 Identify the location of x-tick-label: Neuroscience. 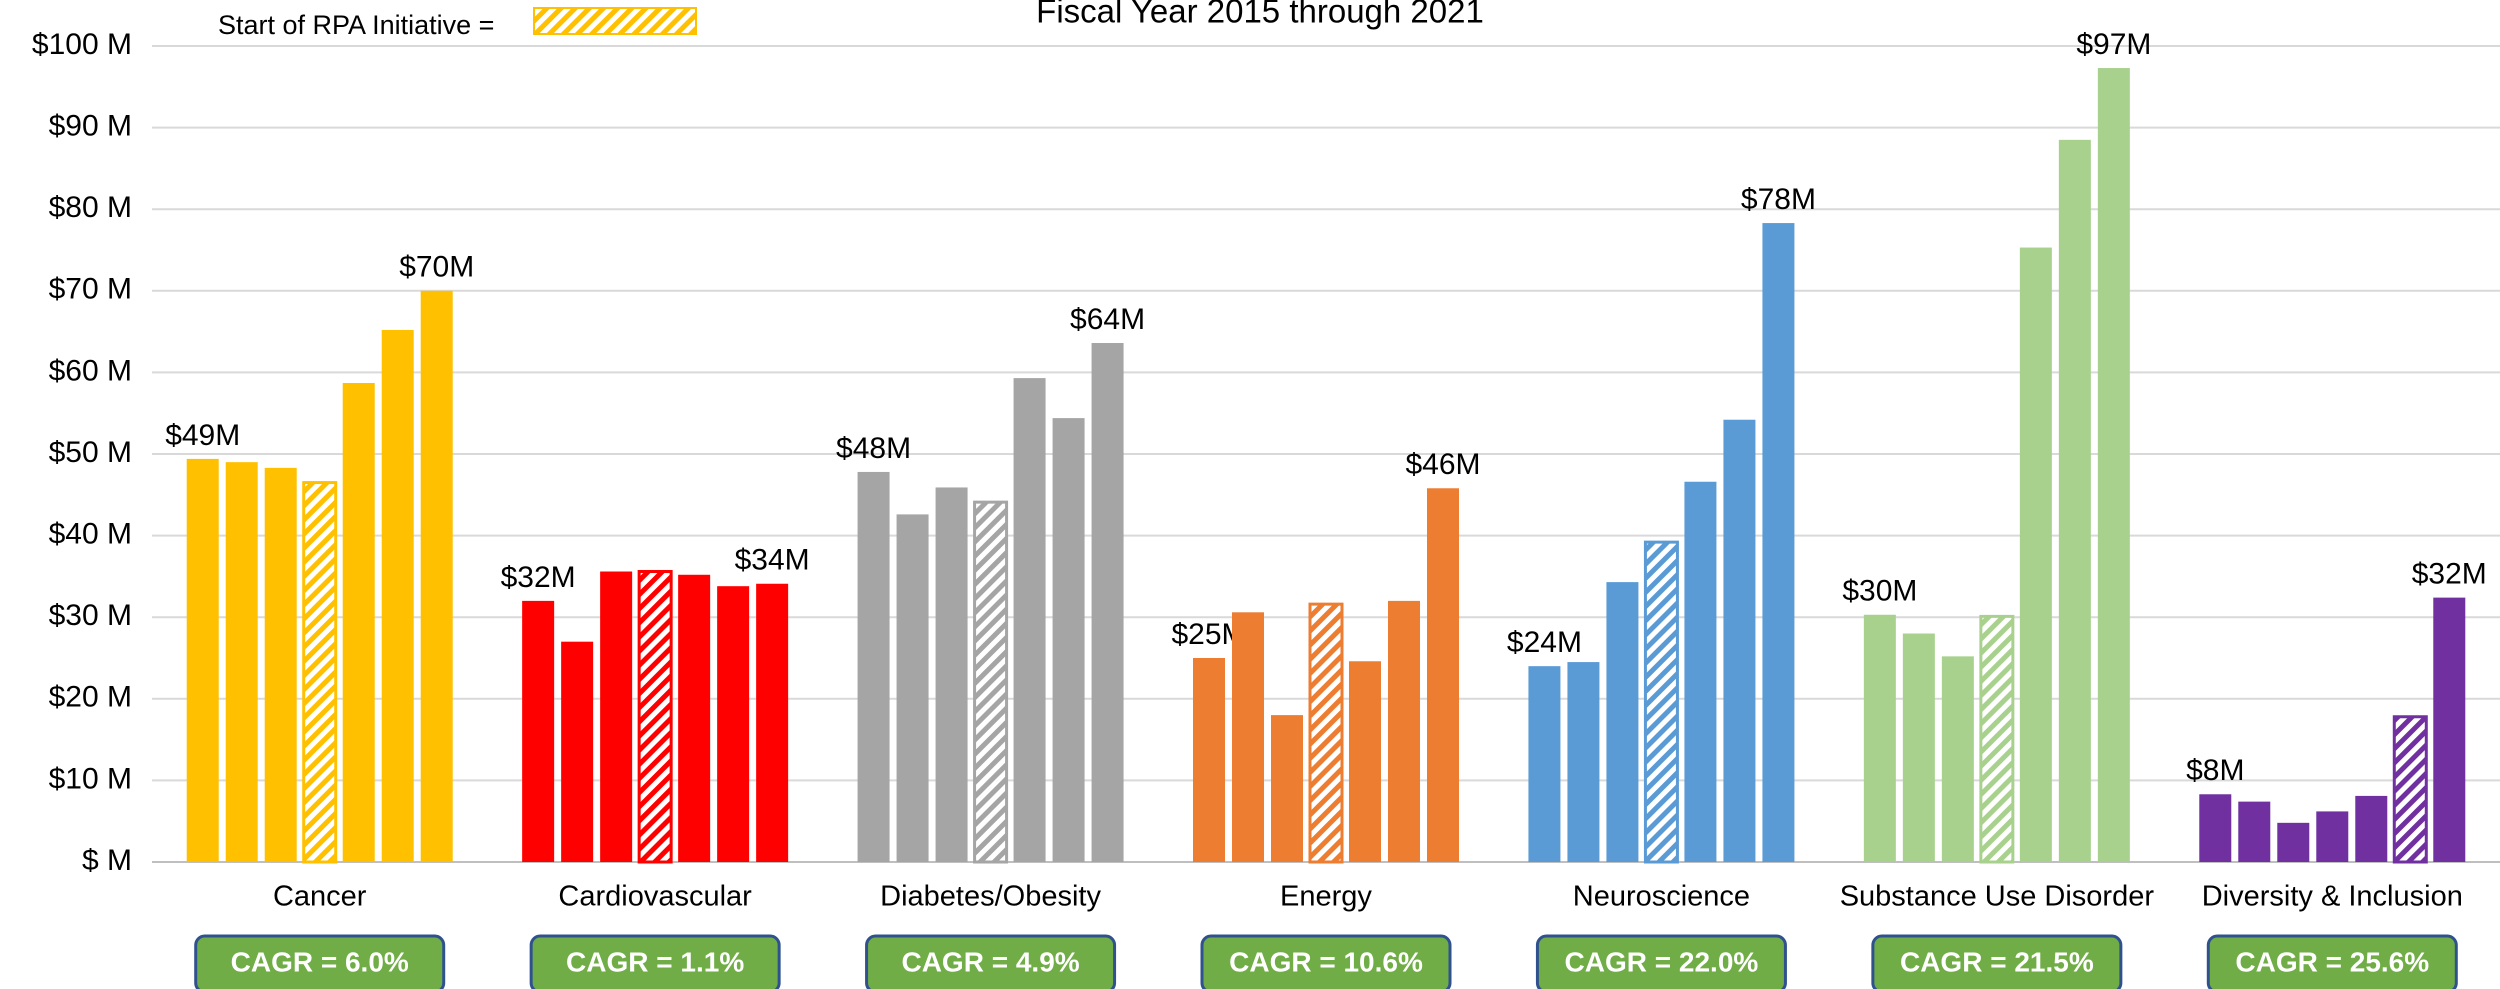
(1661, 897).